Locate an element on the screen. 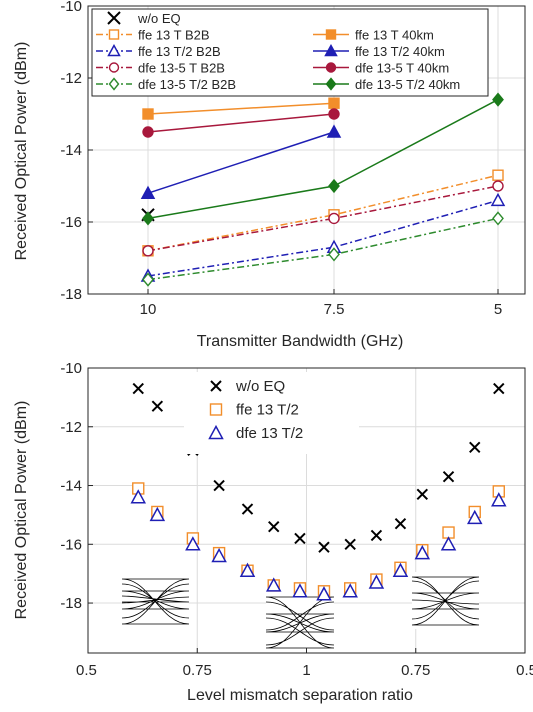 Image resolution: width=533 pixels, height=712 pixels. top-legend-label-dfe-13-5-t-b2b: dfe 13-5 T B2B is located at coordinates (181, 68).